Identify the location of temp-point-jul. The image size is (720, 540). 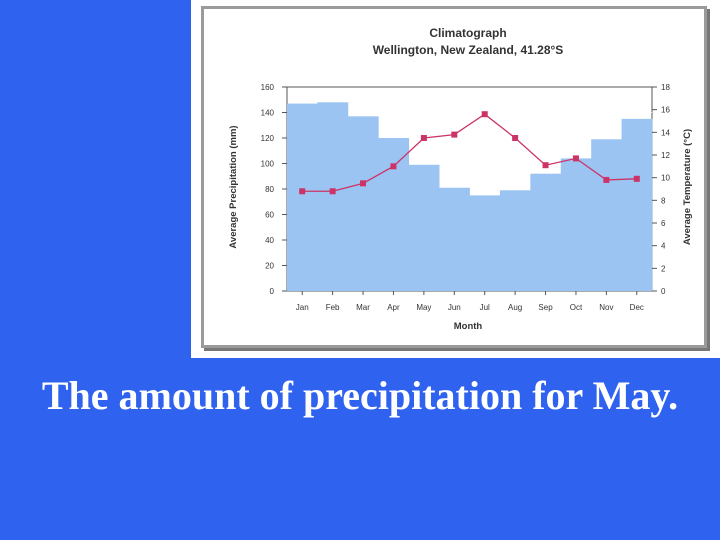
(484, 114).